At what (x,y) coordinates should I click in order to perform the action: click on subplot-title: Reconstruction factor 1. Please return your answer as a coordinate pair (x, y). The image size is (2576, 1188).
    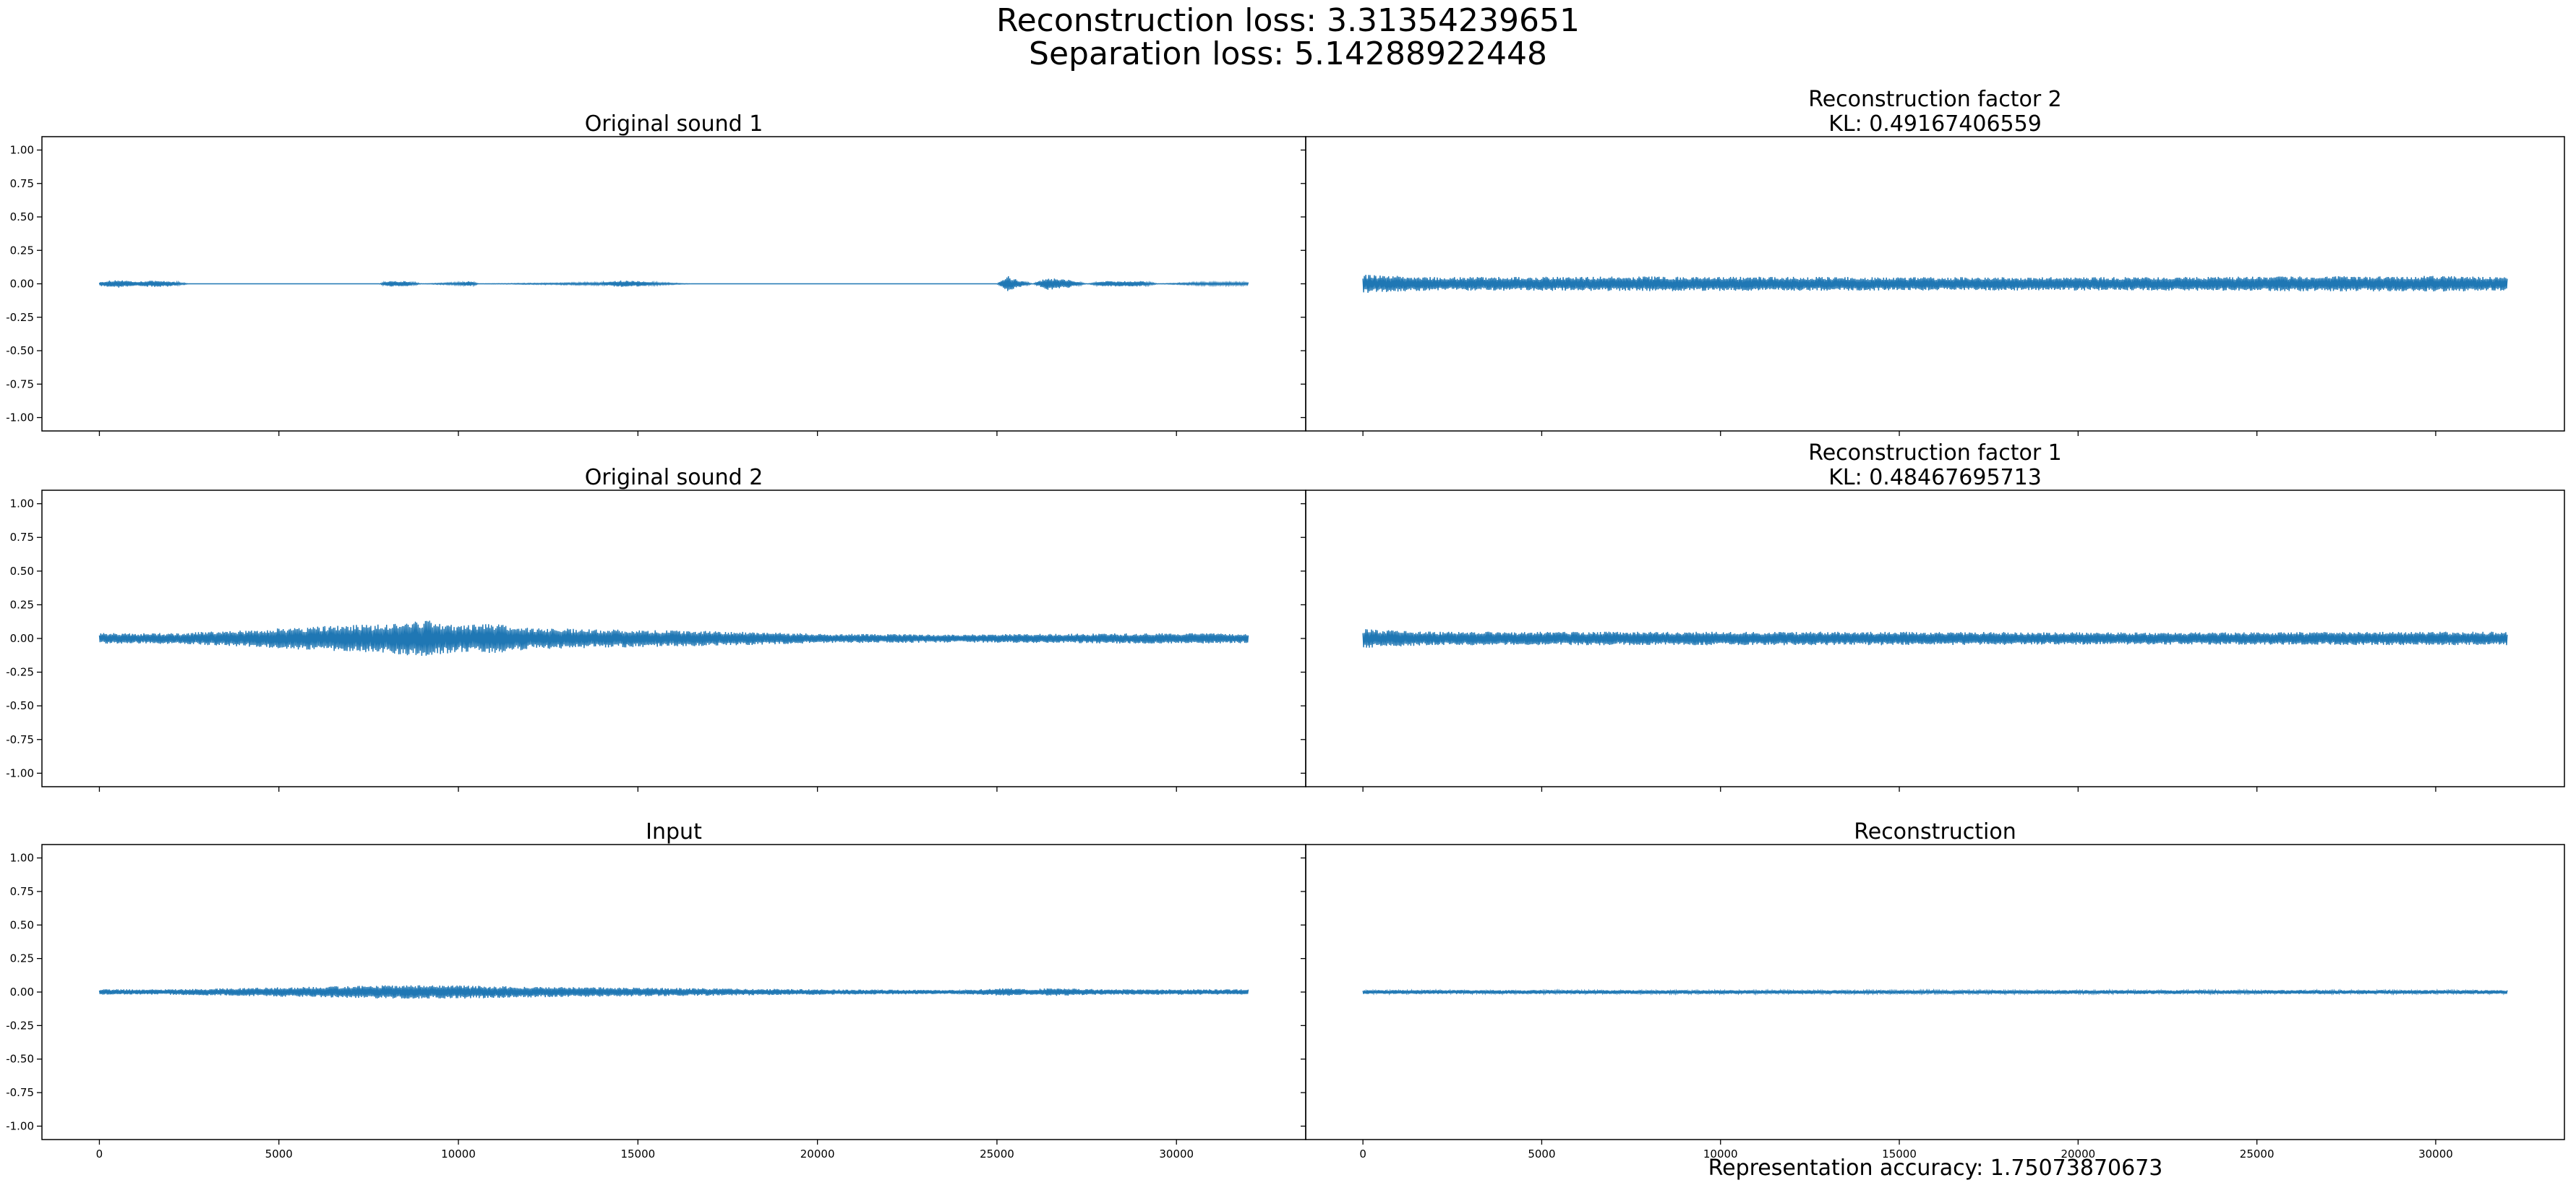
    Looking at the image, I should click on (1935, 453).